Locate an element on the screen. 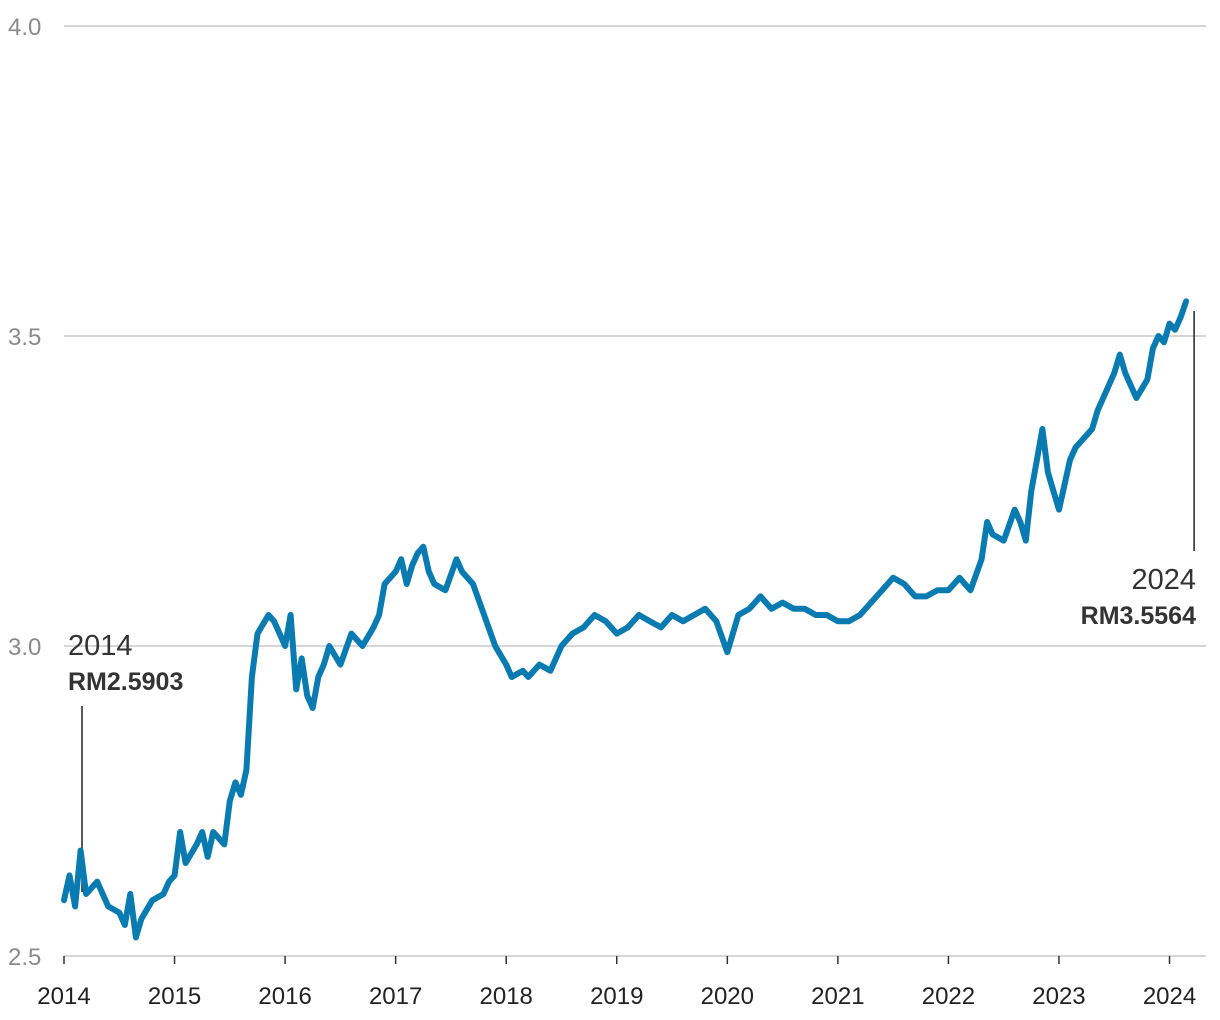 This screenshot has width=1220, height=1020. x-tick-label: 2021 is located at coordinates (837, 996).